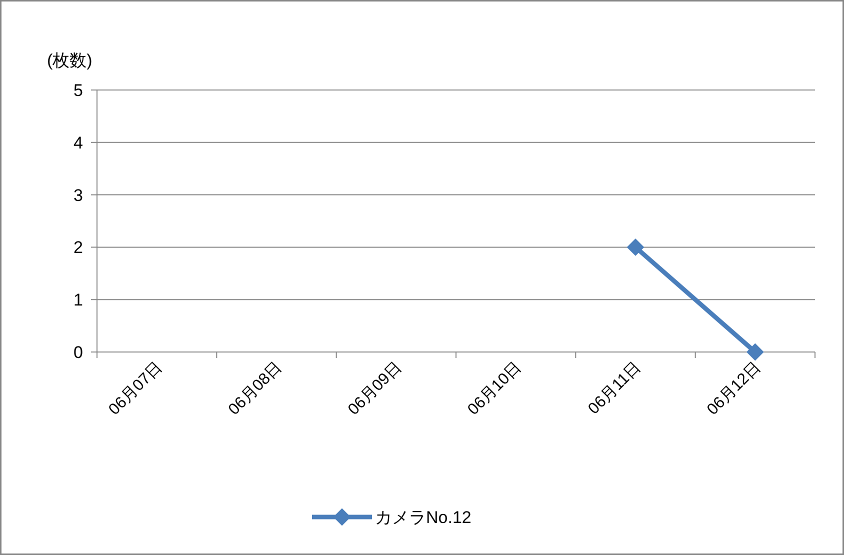 Image resolution: width=844 pixels, height=555 pixels. Describe the element at coordinates (494, 388) in the screenshot. I see `x-tick-label: 06月10日` at that location.